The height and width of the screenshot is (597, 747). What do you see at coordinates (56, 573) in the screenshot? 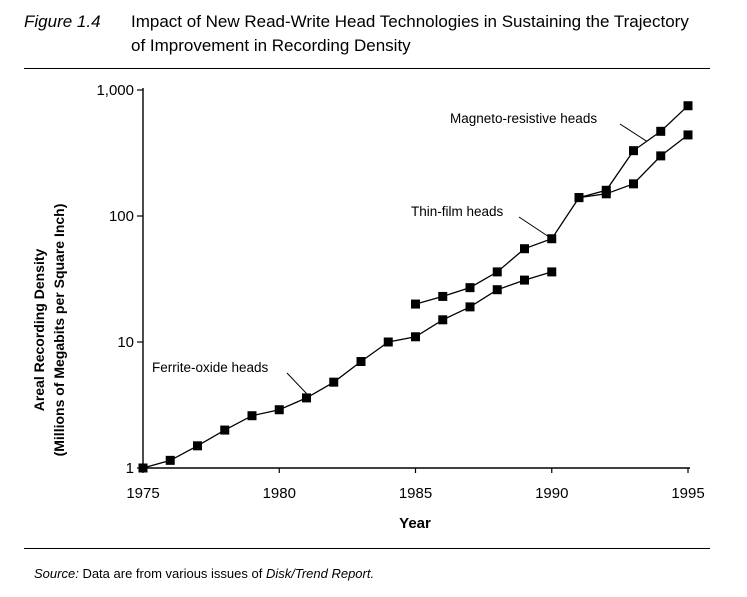
I see `source-label: Source:` at bounding box center [56, 573].